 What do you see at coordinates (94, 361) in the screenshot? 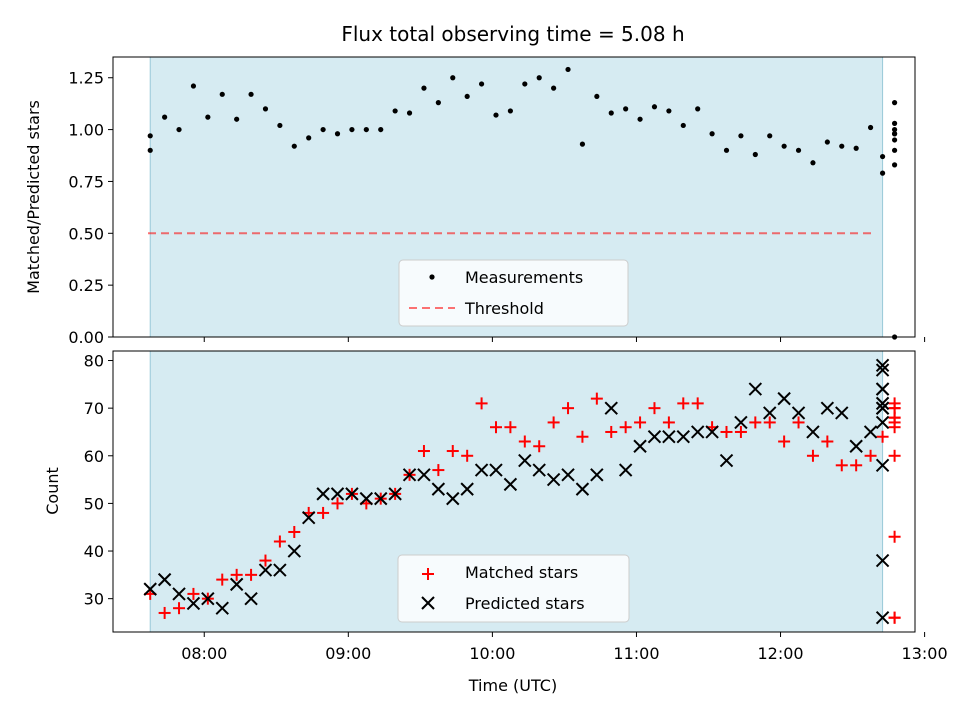
I see `bottom-y-tick-label: 80` at bounding box center [94, 361].